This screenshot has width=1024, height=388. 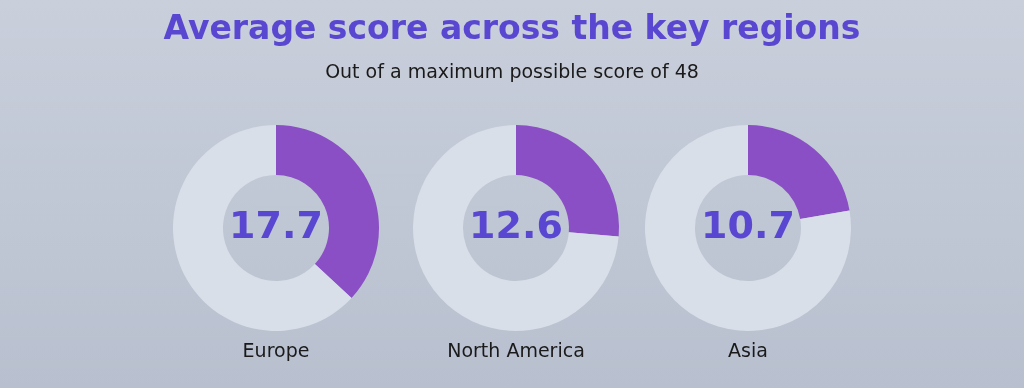 I want to click on text: 10.7, so click(x=748, y=225).